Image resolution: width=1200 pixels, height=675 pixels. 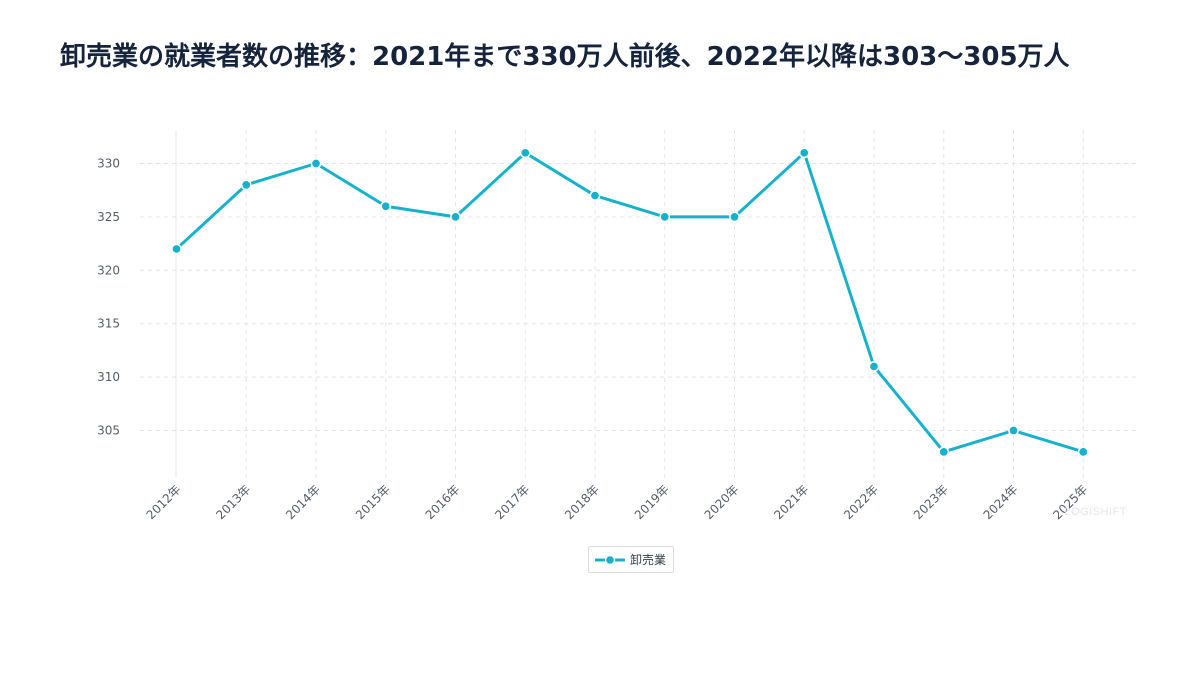 What do you see at coordinates (648, 560) in the screenshot?
I see `legend-label: 卸売業` at bounding box center [648, 560].